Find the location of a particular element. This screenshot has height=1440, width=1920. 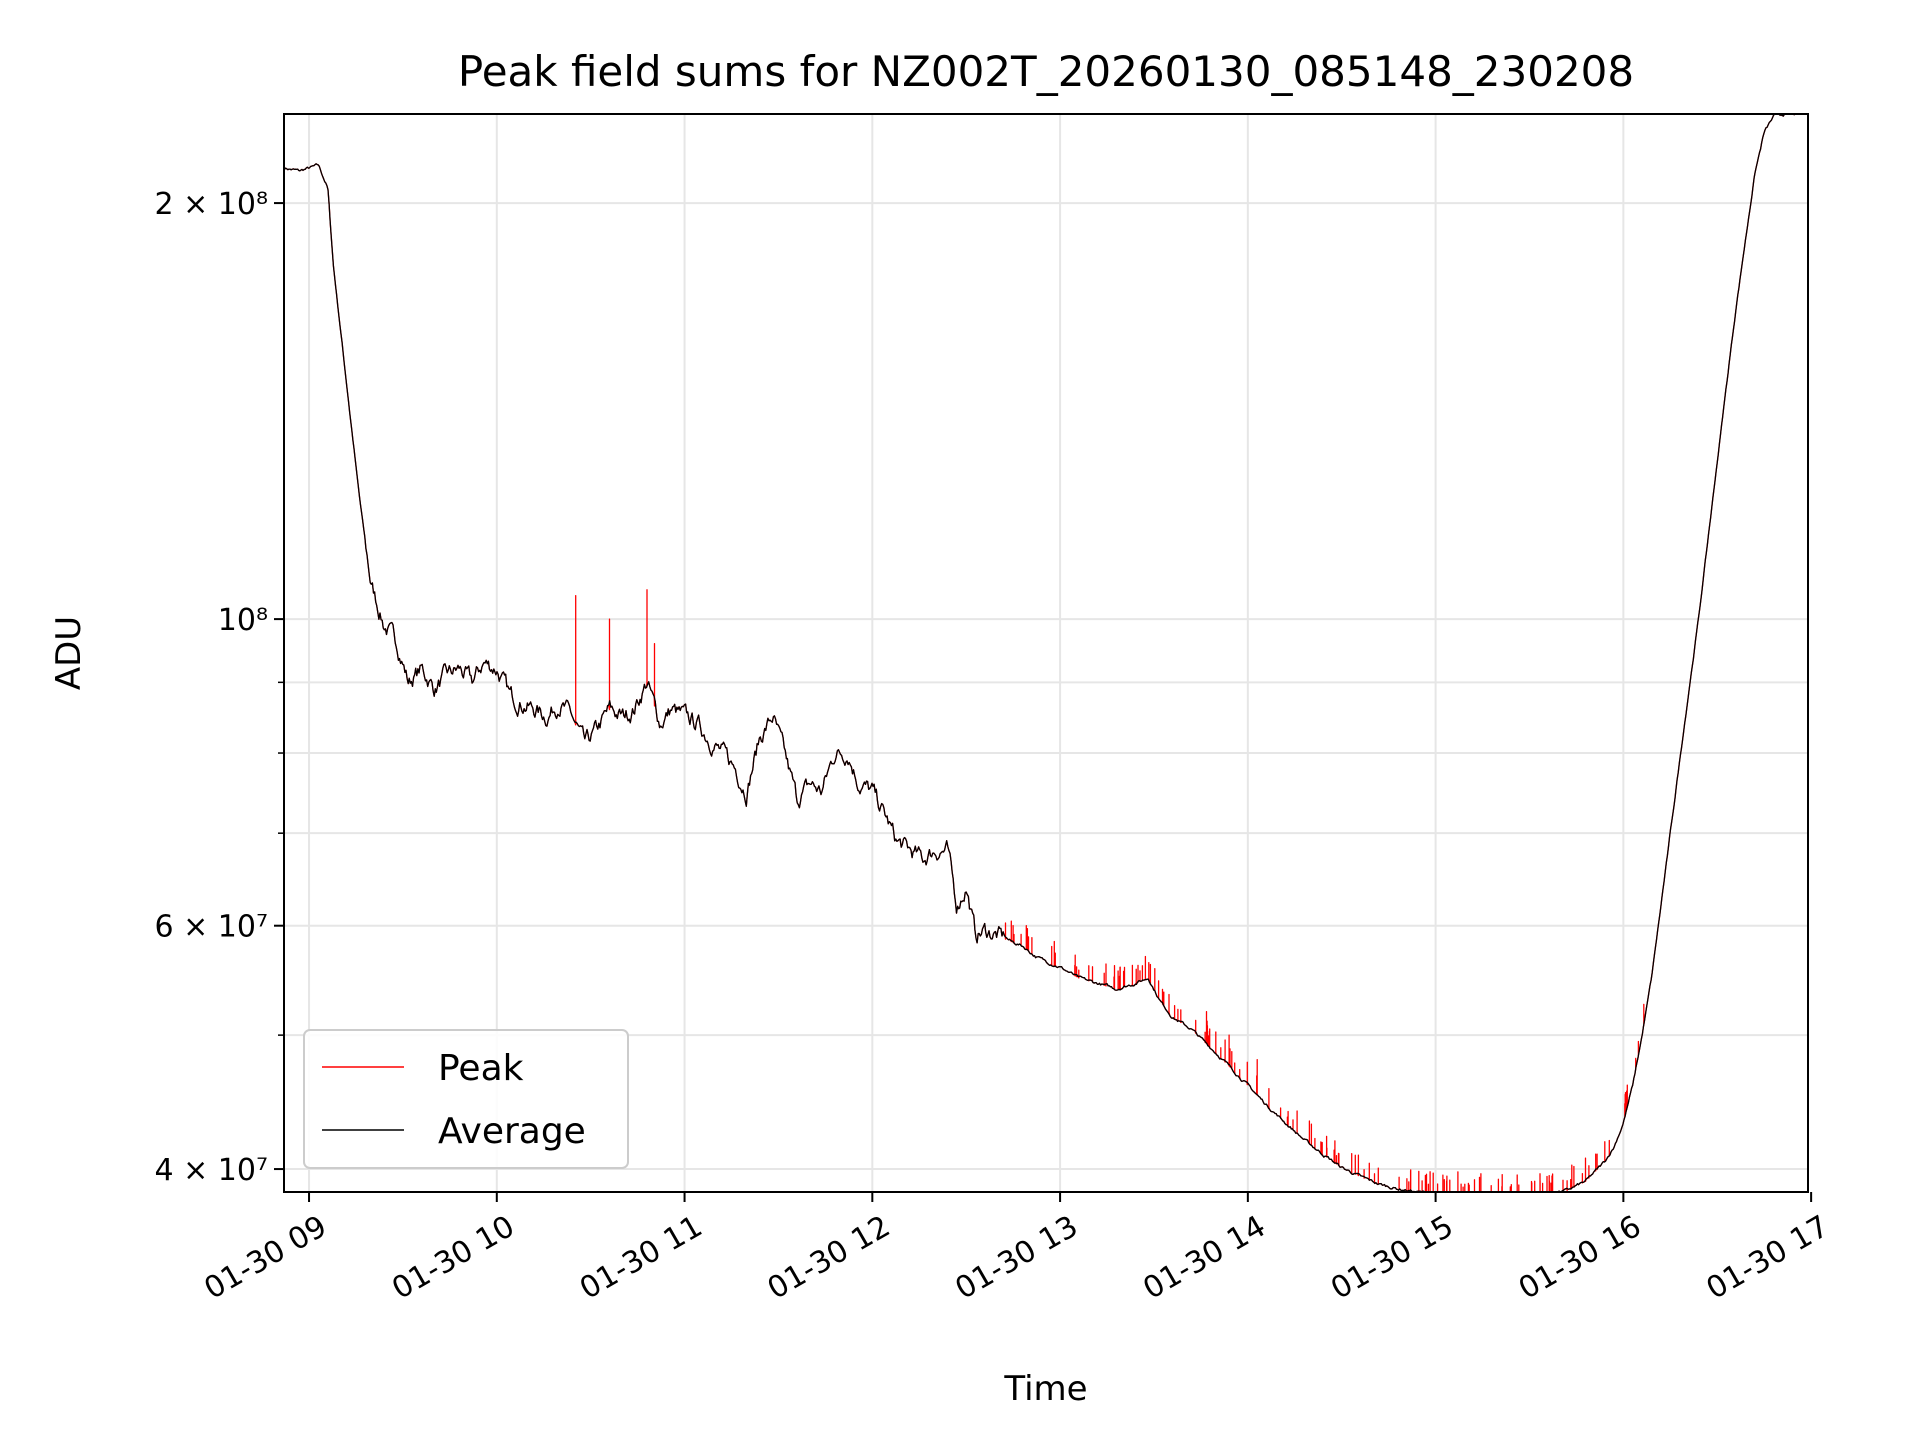

legend: Peak Average is located at coordinates (466, 1099).